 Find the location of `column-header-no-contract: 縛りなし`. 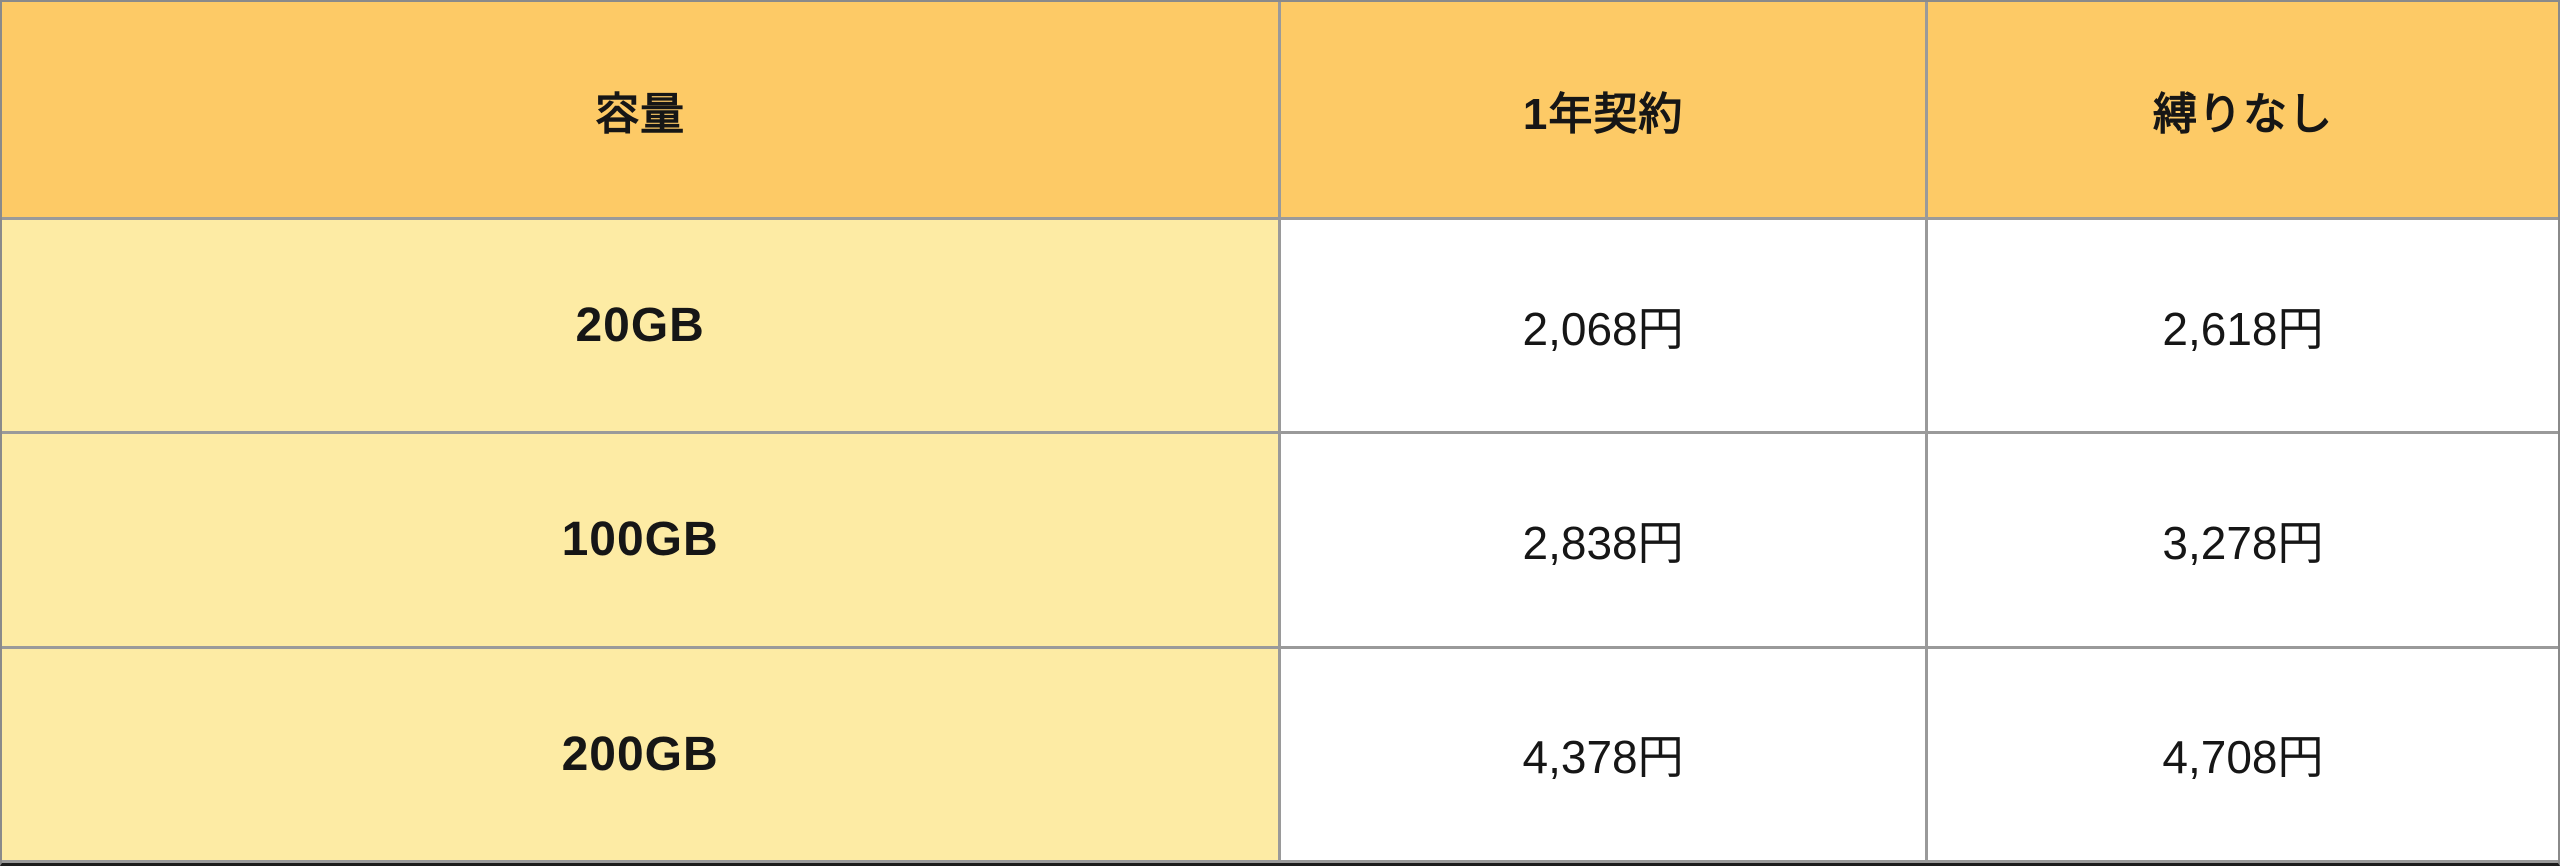

column-header-no-contract: 縛りなし is located at coordinates (2242, 109).